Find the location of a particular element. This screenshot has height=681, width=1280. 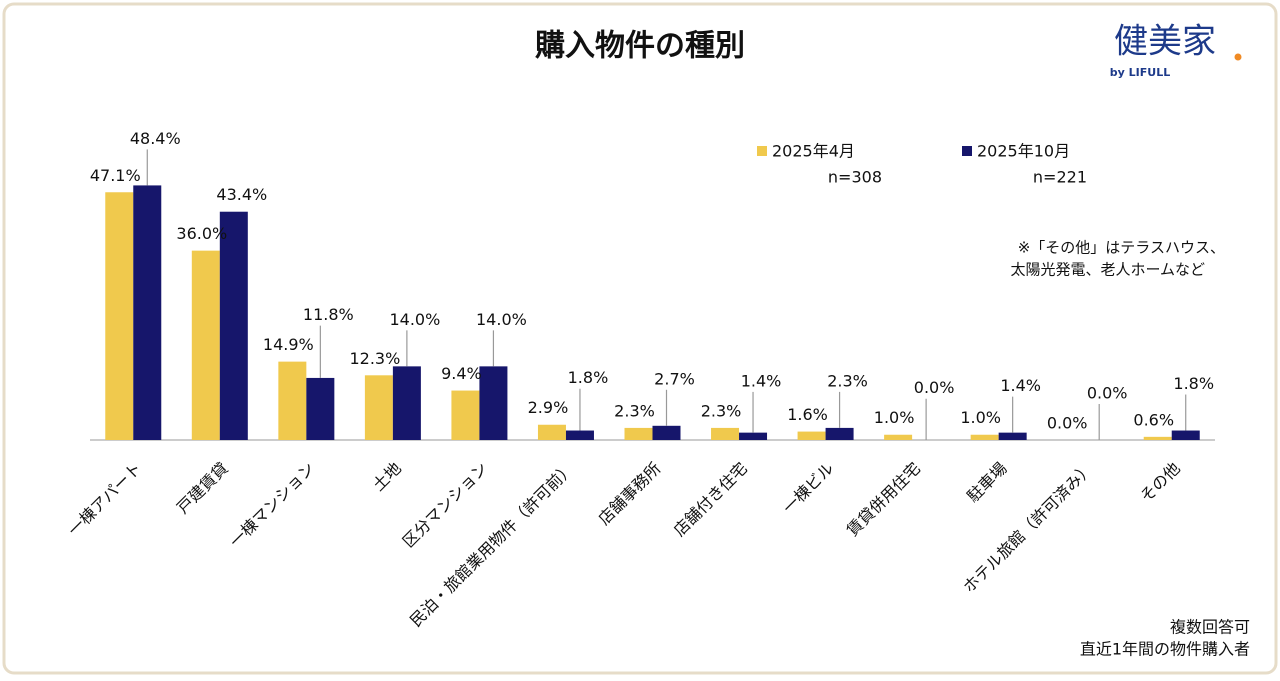

value-label: 2.7% is located at coordinates (674, 378).